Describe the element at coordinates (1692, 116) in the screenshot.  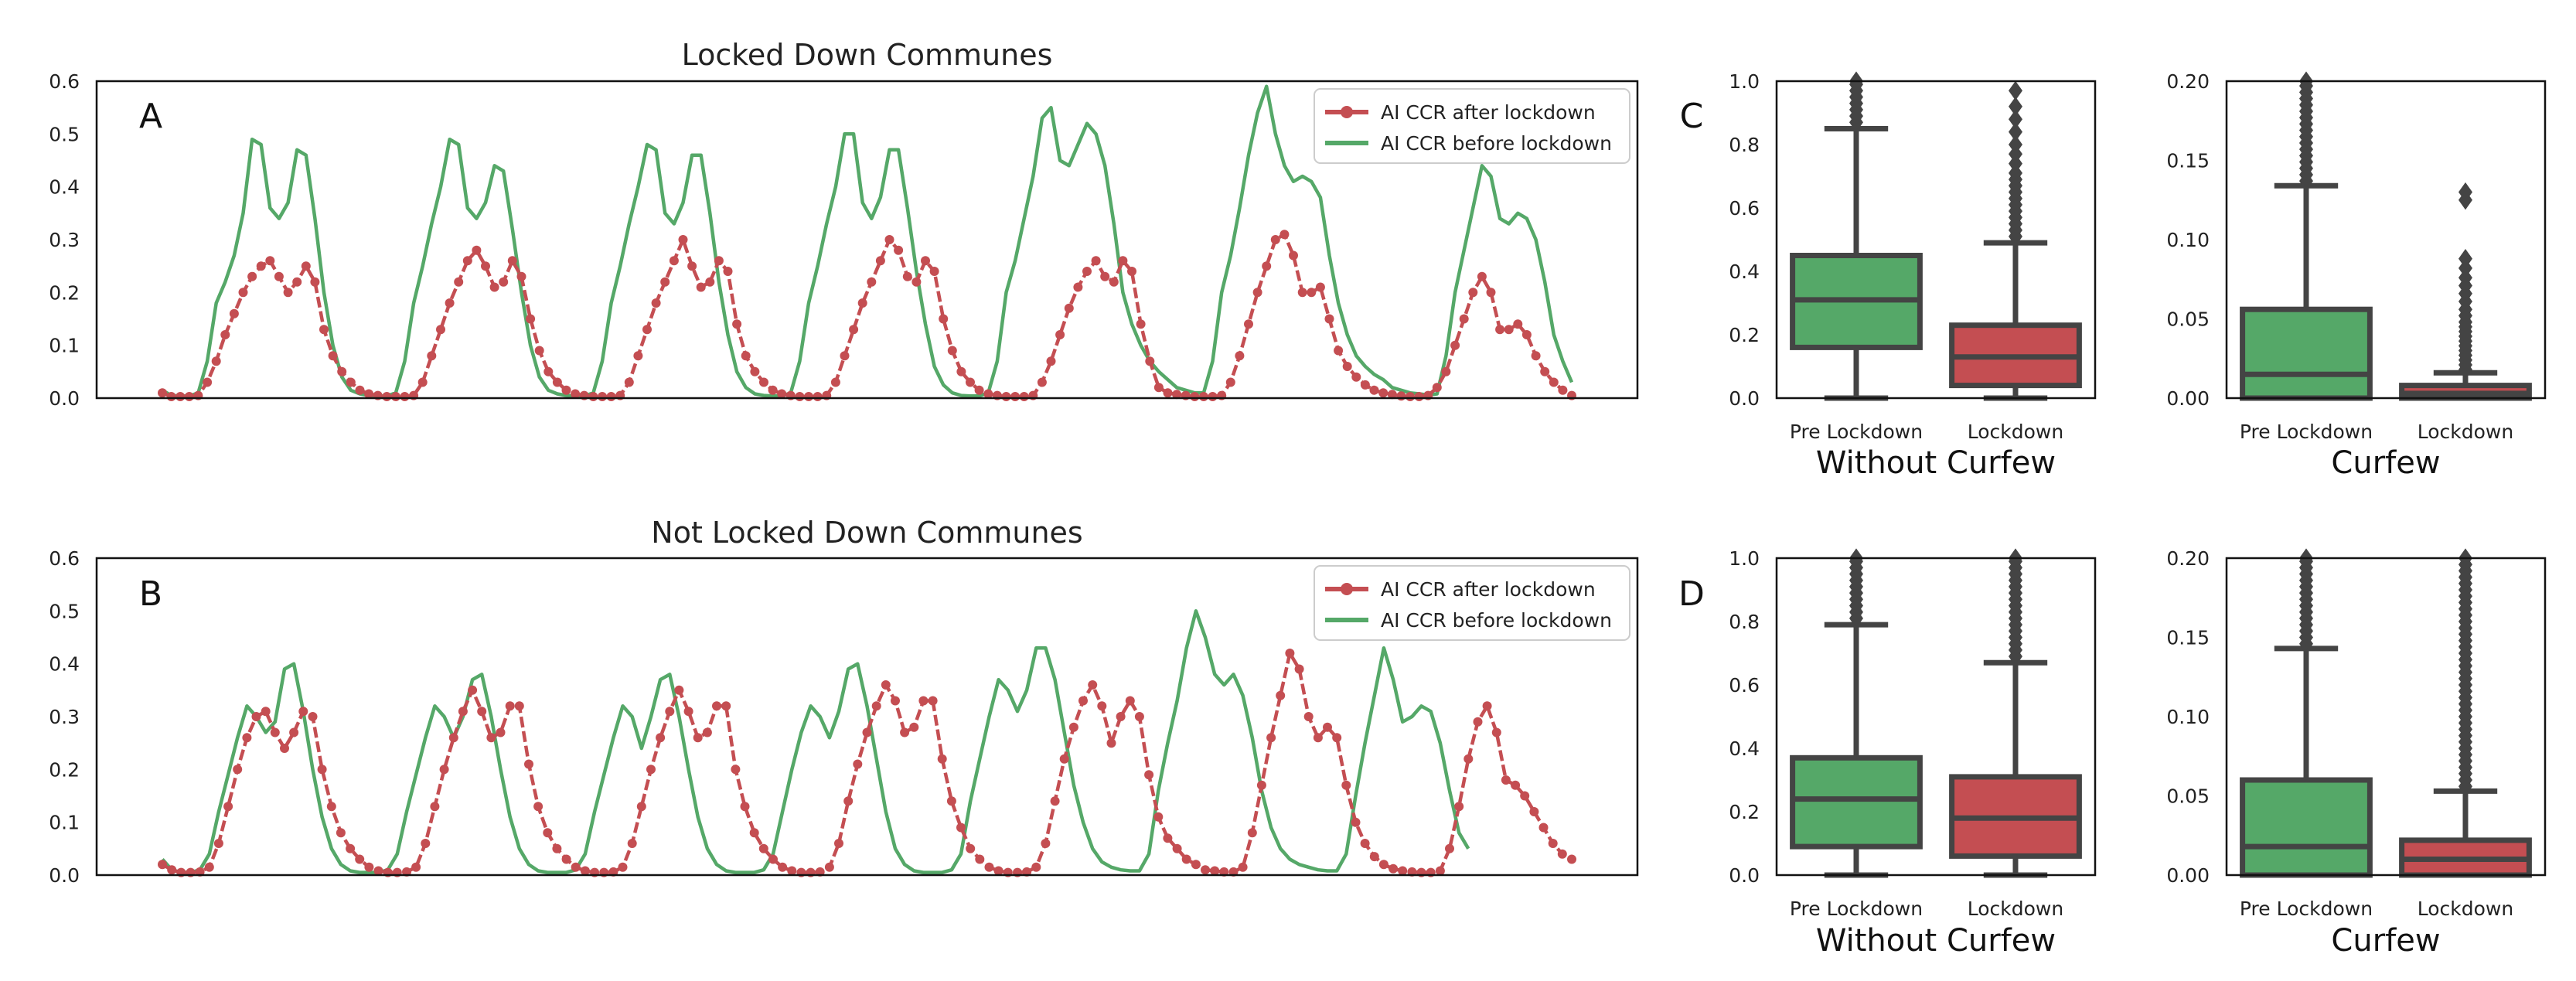
I see `panel-letter: C` at that location.